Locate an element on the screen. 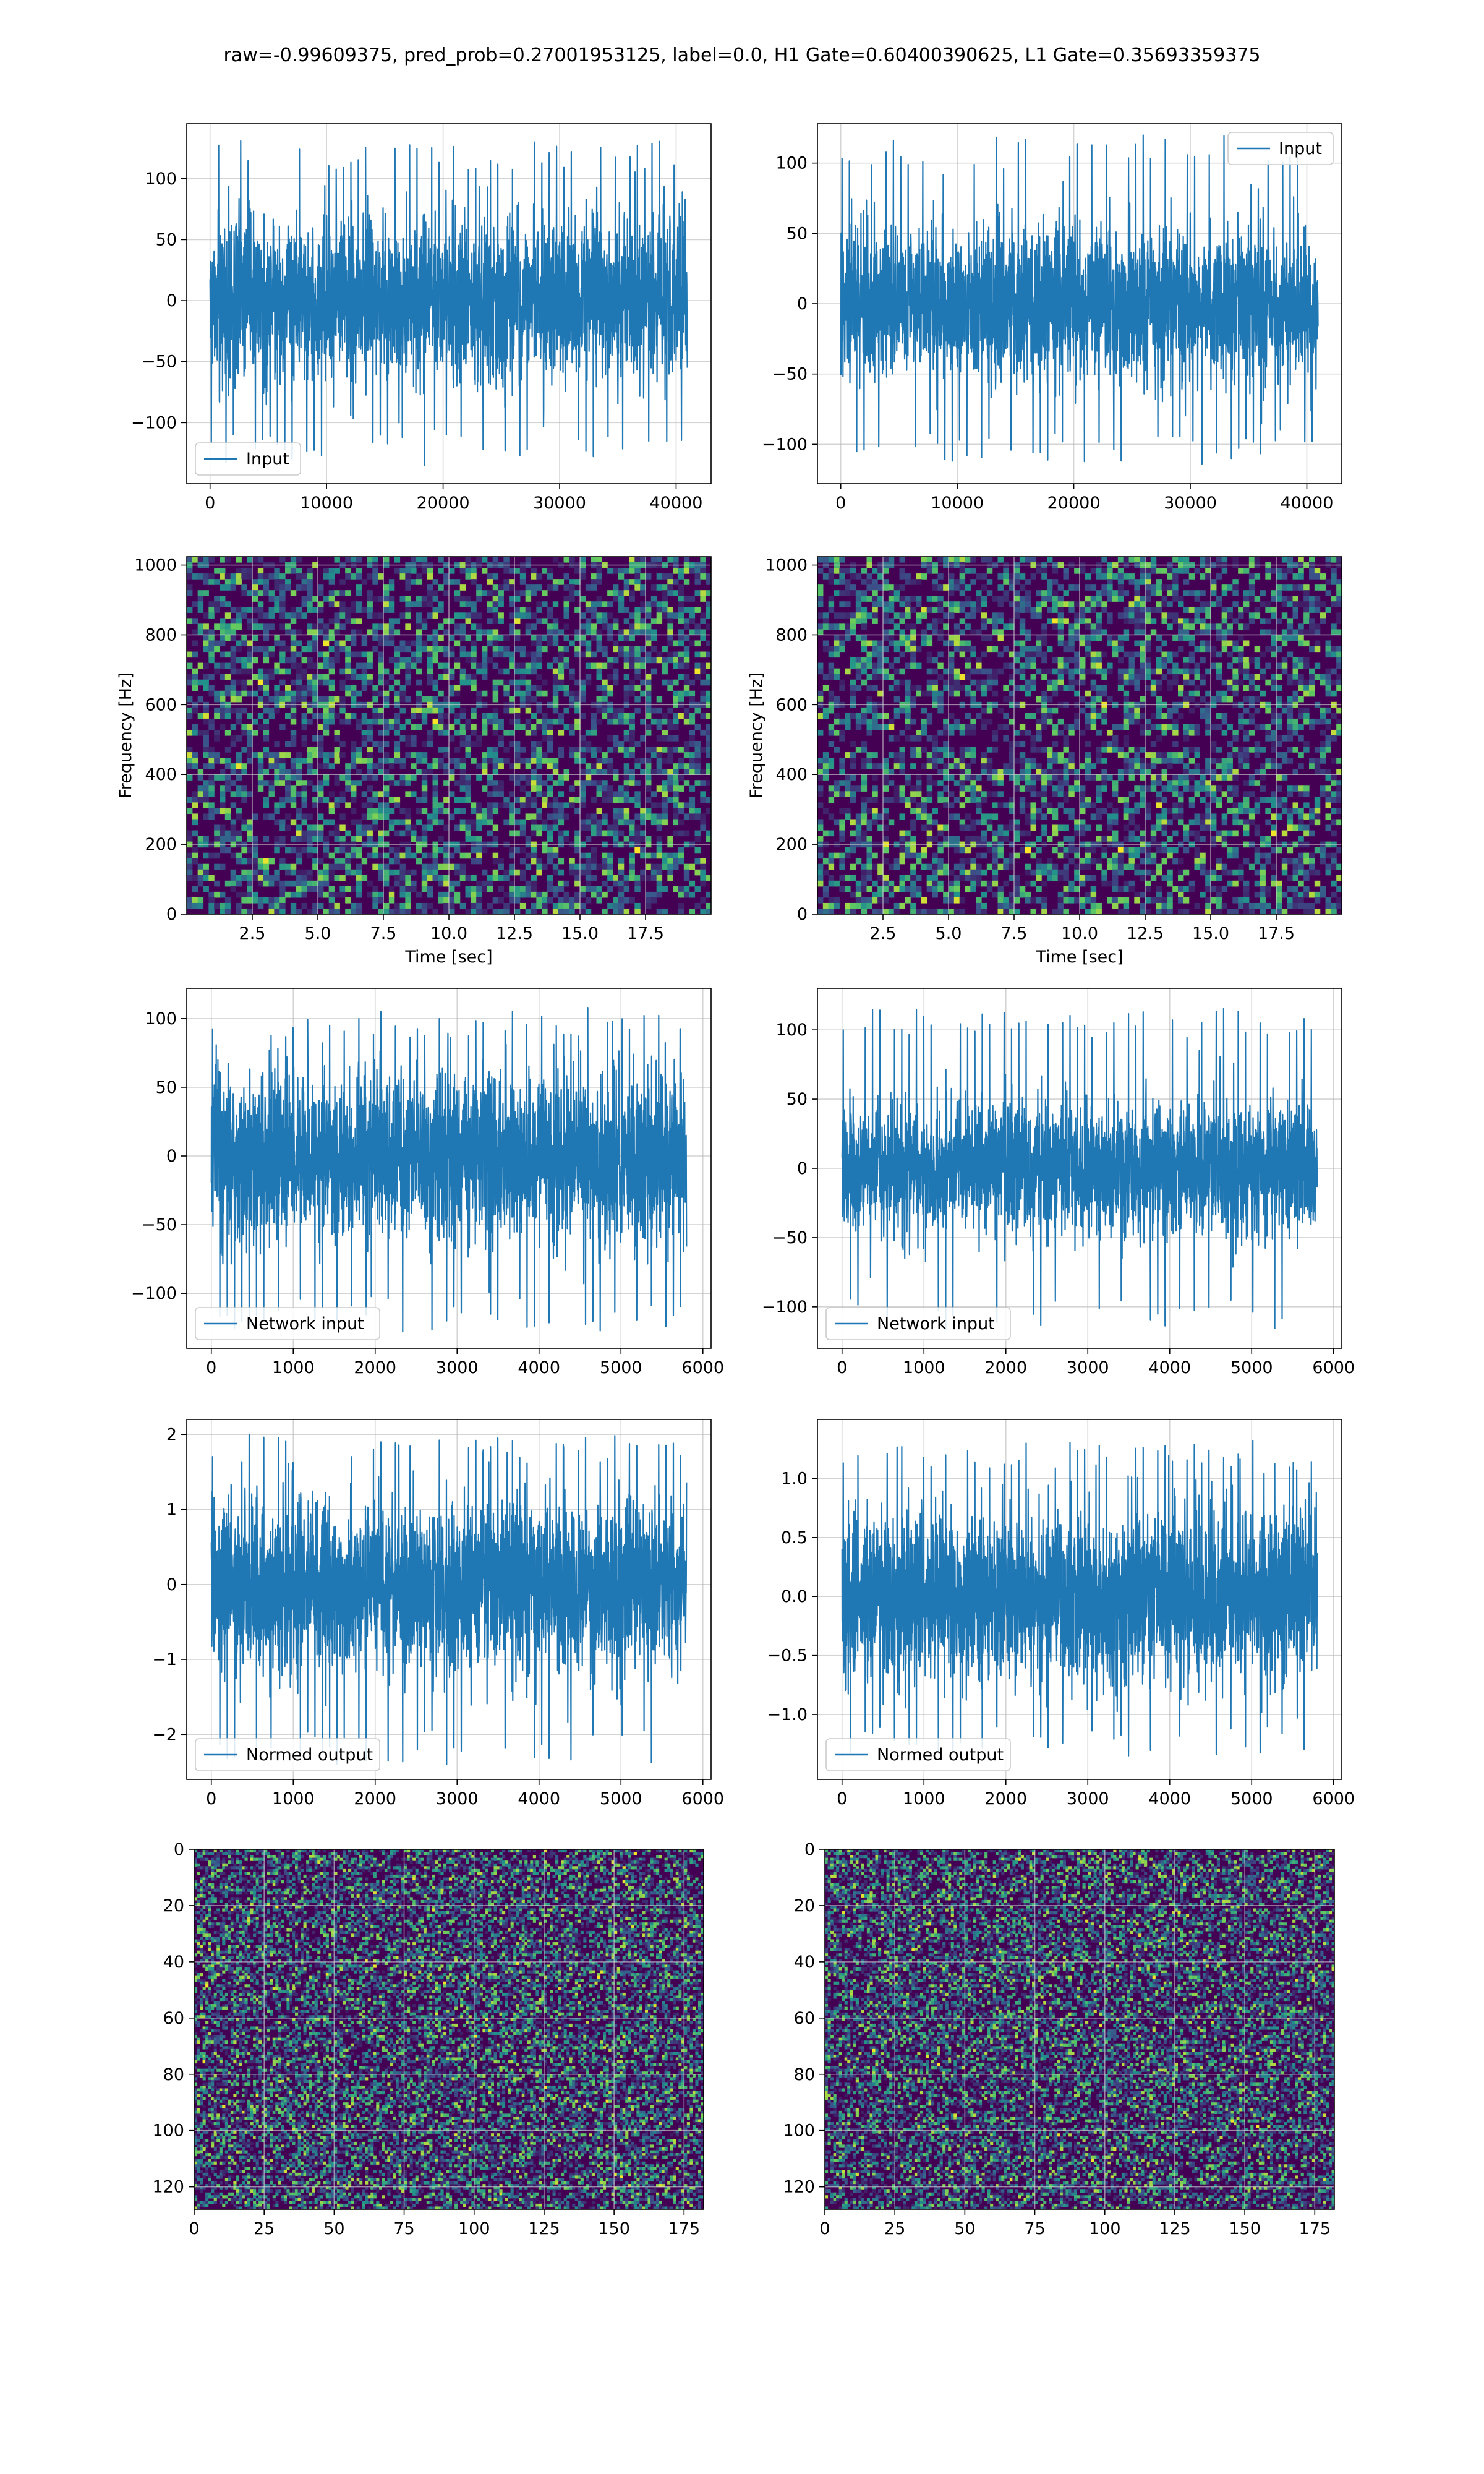 The height and width of the screenshot is (2474, 1484). x-tick-label: 50 is located at coordinates (964, 2228).